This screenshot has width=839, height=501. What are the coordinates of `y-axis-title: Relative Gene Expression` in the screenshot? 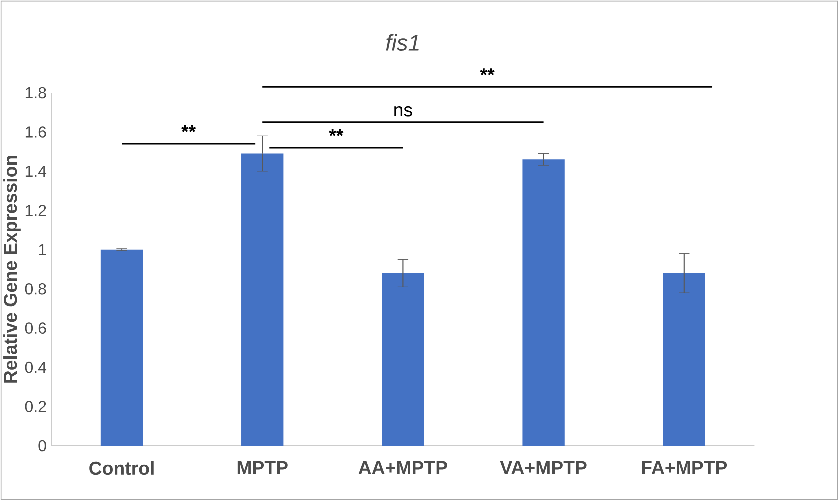 It's located at (12, 269).